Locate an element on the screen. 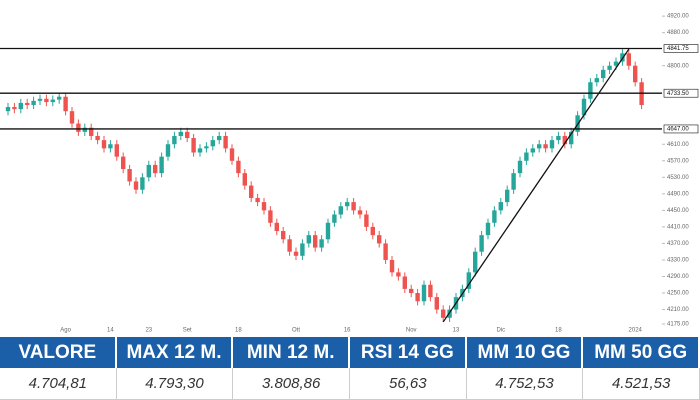 The image size is (700, 400). x-tick-label: Ago is located at coordinates (65, 331).